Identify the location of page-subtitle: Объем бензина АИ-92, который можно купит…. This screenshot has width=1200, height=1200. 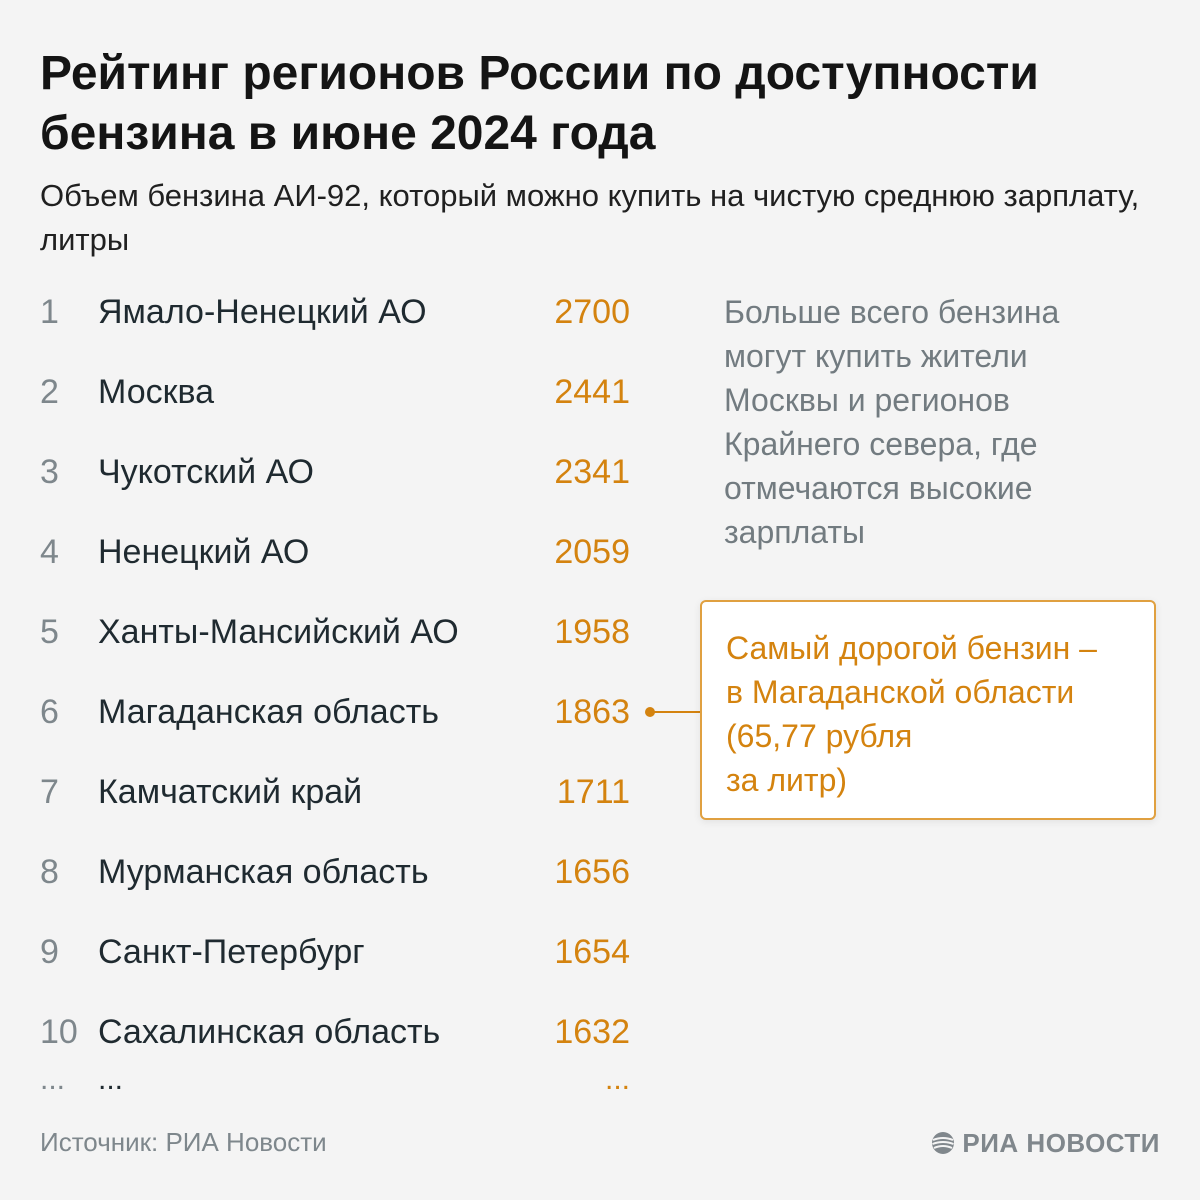
(590, 217).